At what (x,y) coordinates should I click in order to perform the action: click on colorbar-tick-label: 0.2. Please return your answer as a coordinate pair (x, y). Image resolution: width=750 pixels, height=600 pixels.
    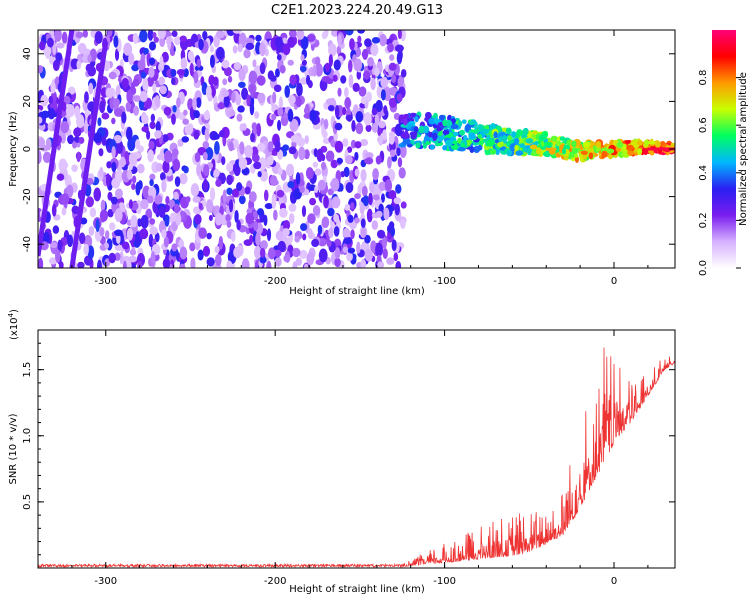
    Looking at the image, I should click on (703, 220).